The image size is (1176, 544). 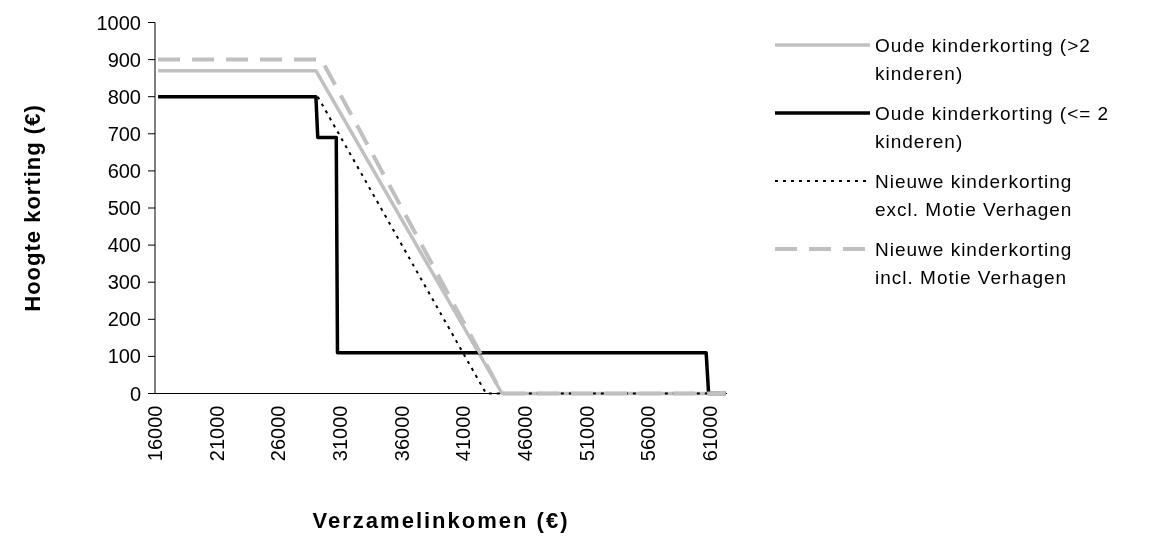 I want to click on y-tick-label: 700, so click(x=124, y=133).